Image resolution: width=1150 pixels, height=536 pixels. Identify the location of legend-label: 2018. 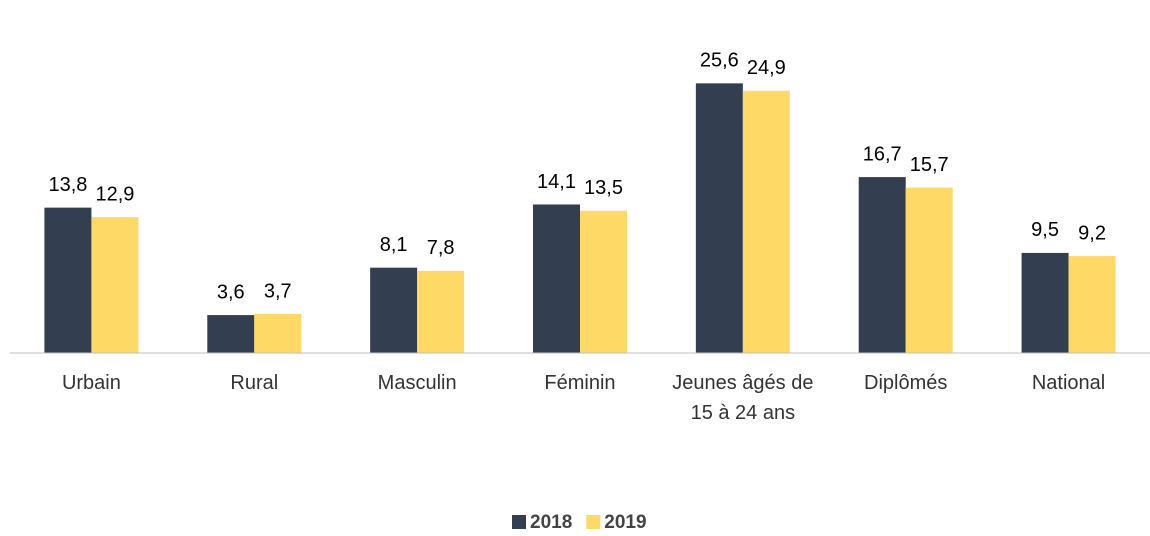
(551, 522).